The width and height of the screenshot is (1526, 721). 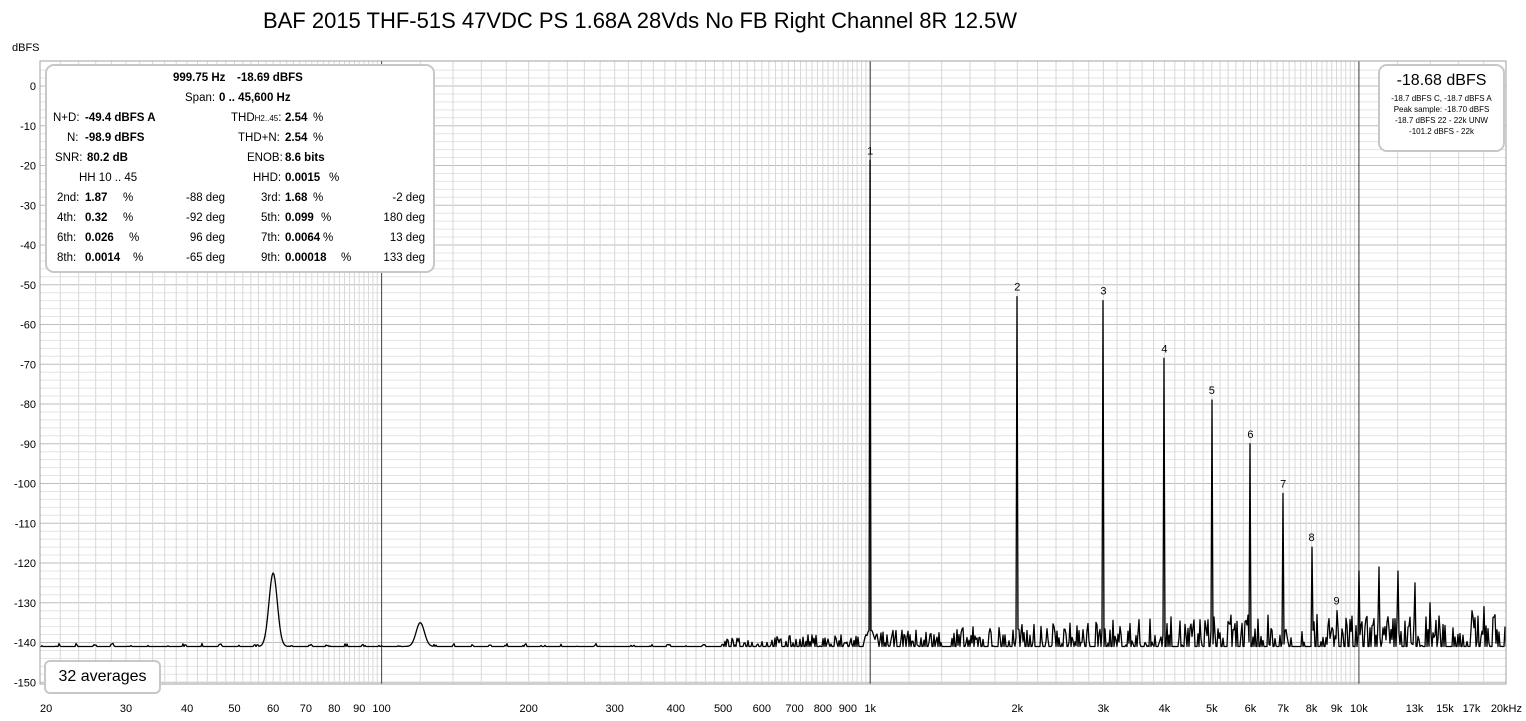 I want to click on harmonic-label: 8th:, so click(x=67, y=258).